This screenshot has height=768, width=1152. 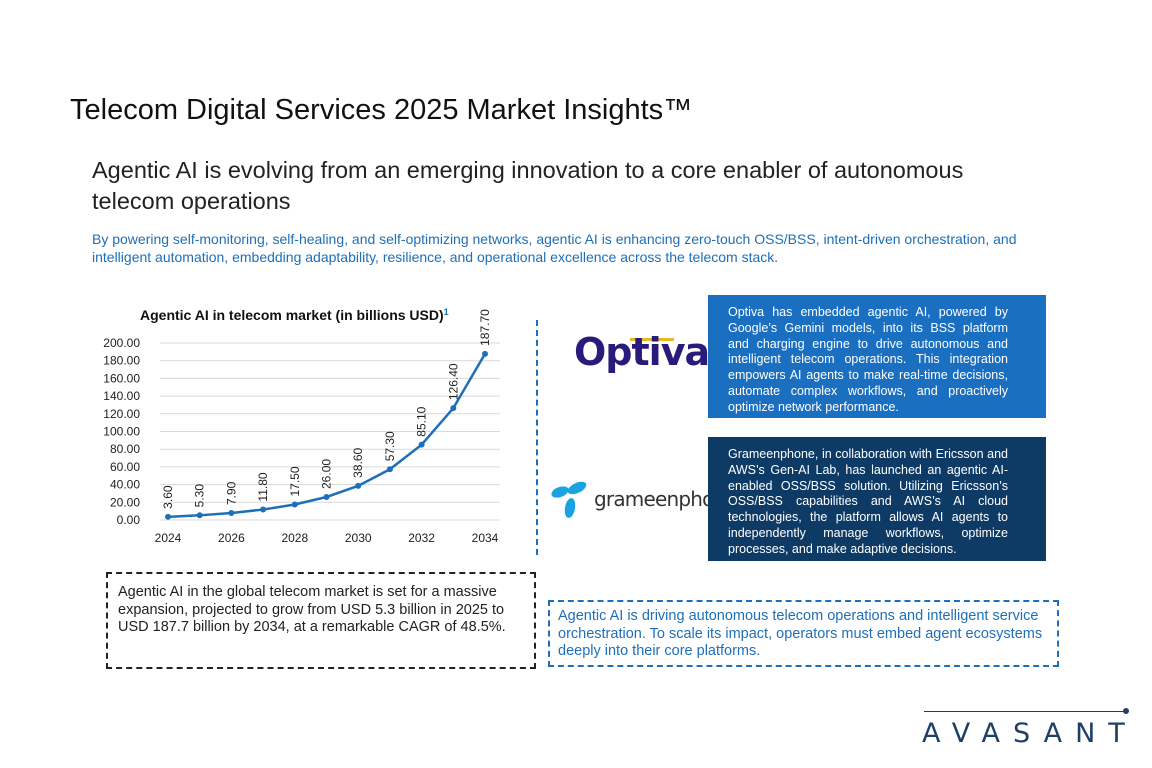 I want to click on data-label: 26.00, so click(x=327, y=474).